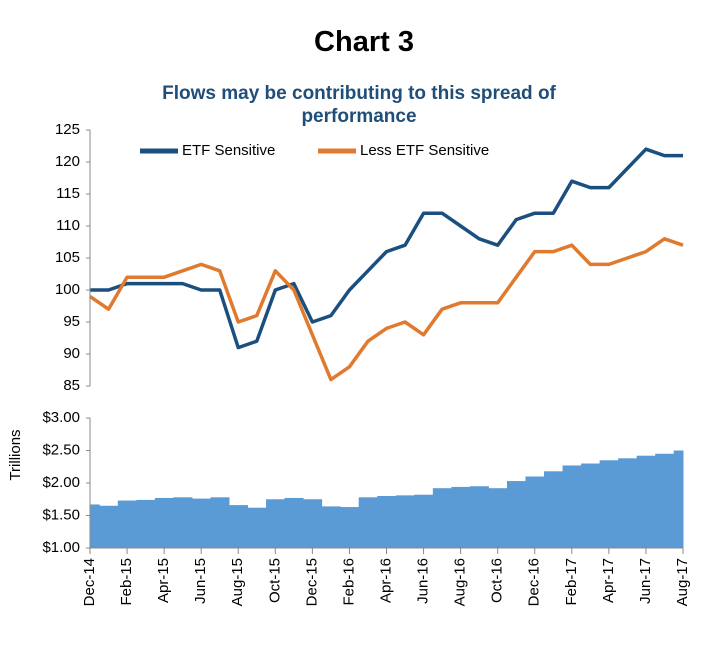 The width and height of the screenshot is (728, 664). Describe the element at coordinates (497, 580) in the screenshot. I see `x-tick-label: Oct-16` at that location.